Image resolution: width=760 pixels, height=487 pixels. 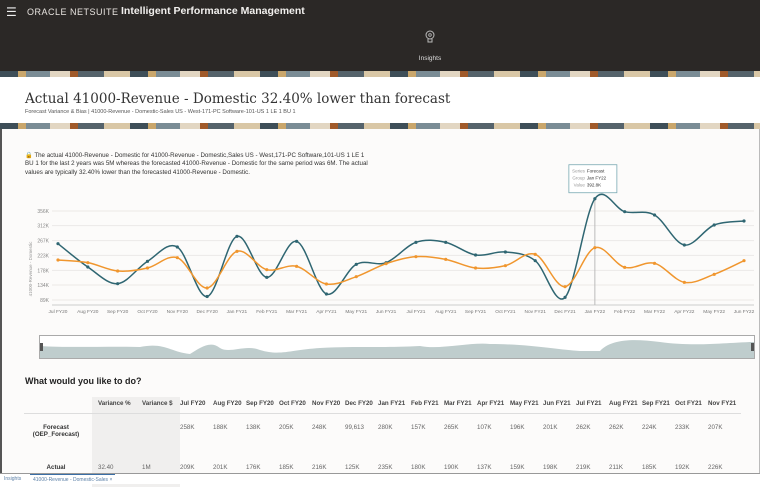 What do you see at coordinates (30, 269) in the screenshot?
I see `y-axis-label: 41000-Revenue - Domestic` at bounding box center [30, 269].